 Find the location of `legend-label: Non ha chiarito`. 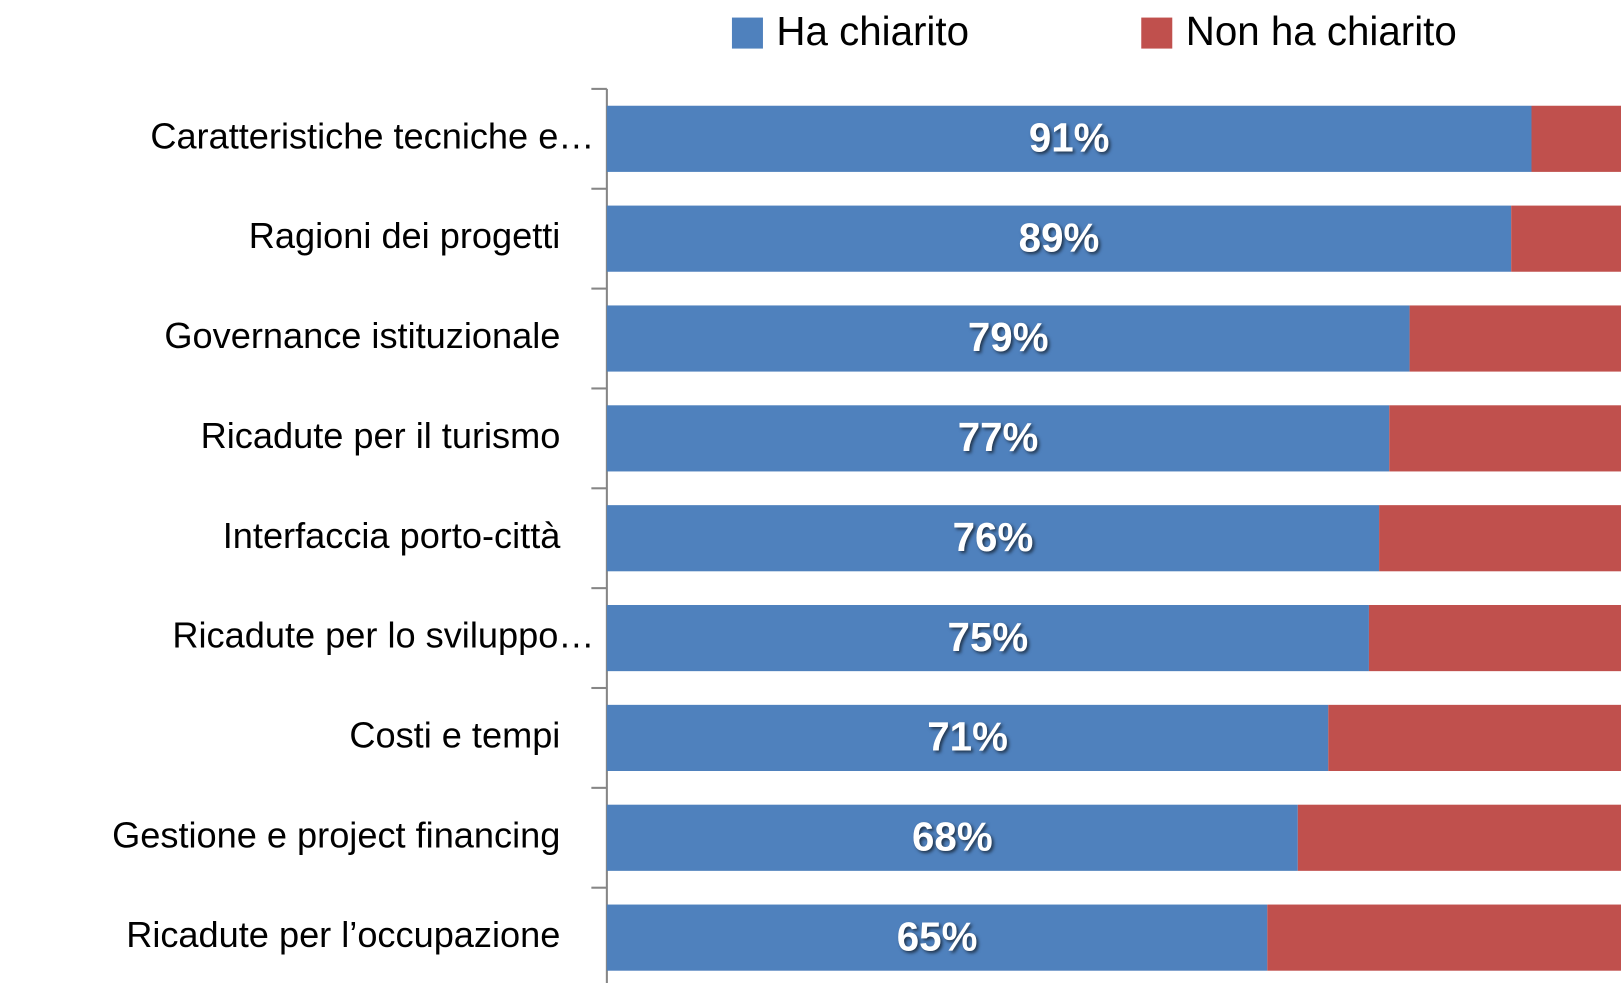

legend-label: Non ha chiarito is located at coordinates (1321, 31).